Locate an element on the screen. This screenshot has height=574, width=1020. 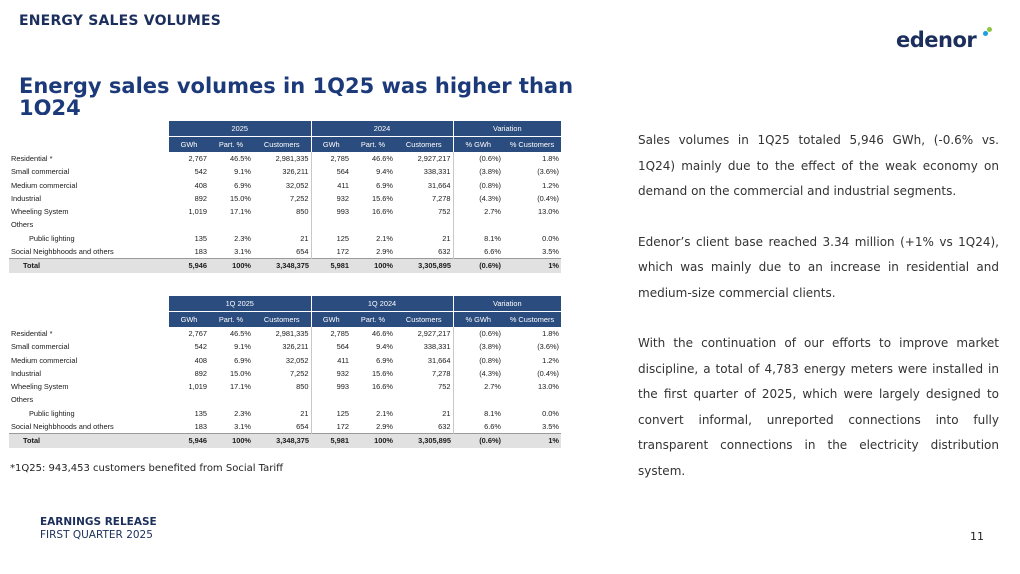
table-cell: 9.1% is located at coordinates (242, 347).